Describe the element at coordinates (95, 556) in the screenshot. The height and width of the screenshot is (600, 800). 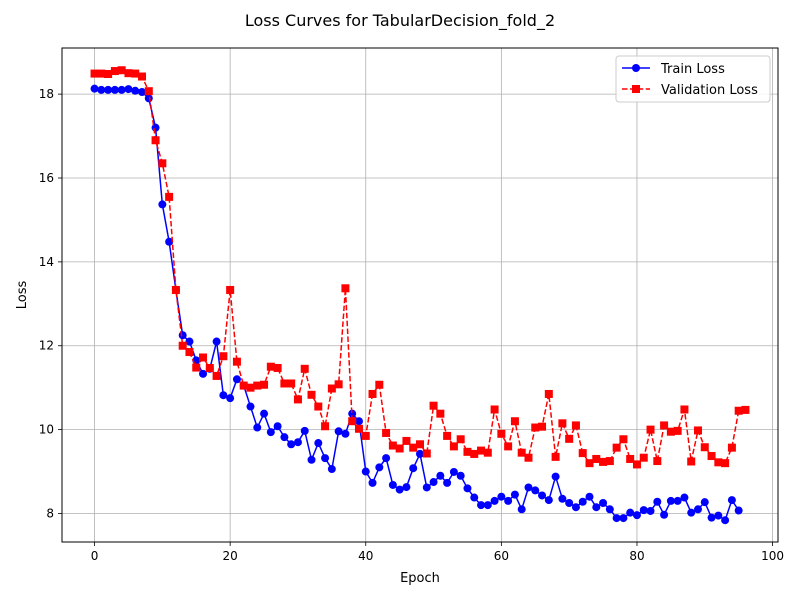
I see `x-tick-label: 0` at that location.